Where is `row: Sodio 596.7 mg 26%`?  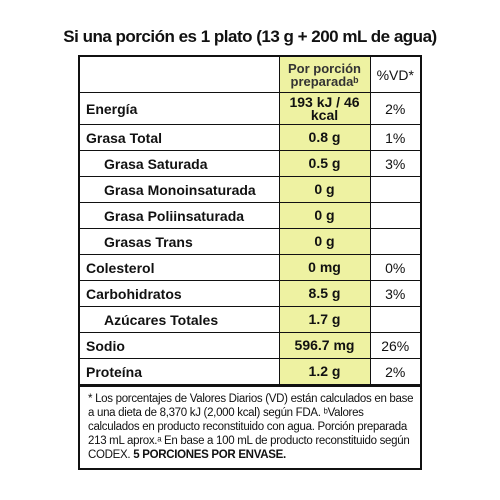
row: Sodio 596.7 mg 26% is located at coordinates (250, 345).